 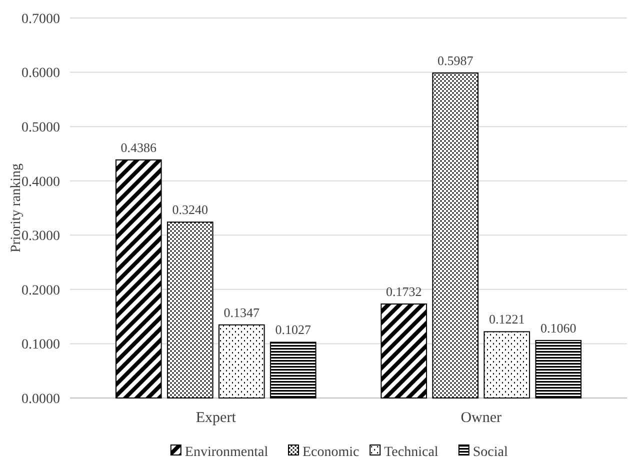 I want to click on legend-label: Environmental, so click(x=226, y=452).